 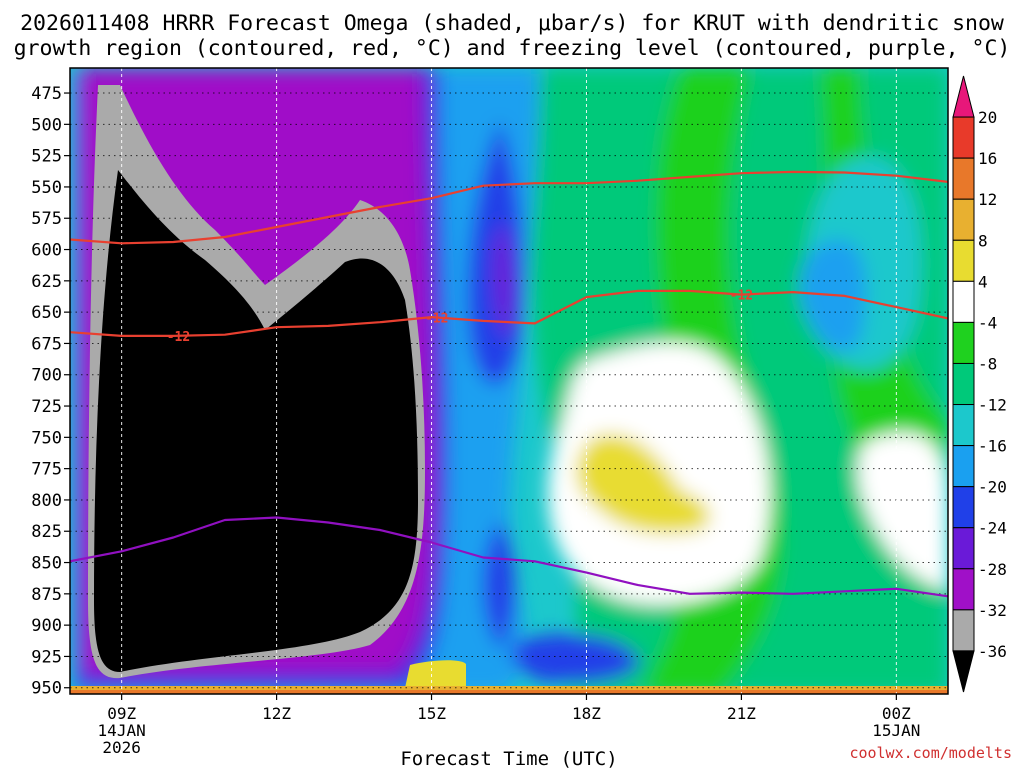 What do you see at coordinates (46, 470) in the screenshot?
I see `y-tick-label: 775` at bounding box center [46, 470].